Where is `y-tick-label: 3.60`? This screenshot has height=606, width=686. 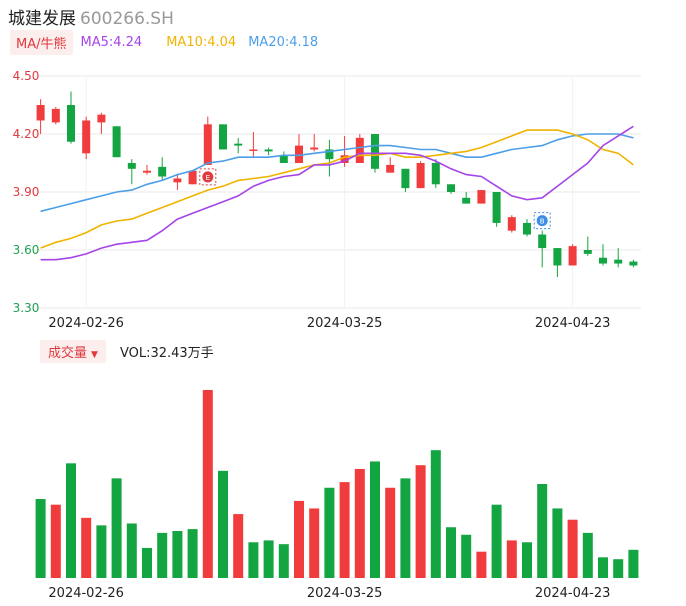 y-tick-label: 3.60 is located at coordinates (26, 250).